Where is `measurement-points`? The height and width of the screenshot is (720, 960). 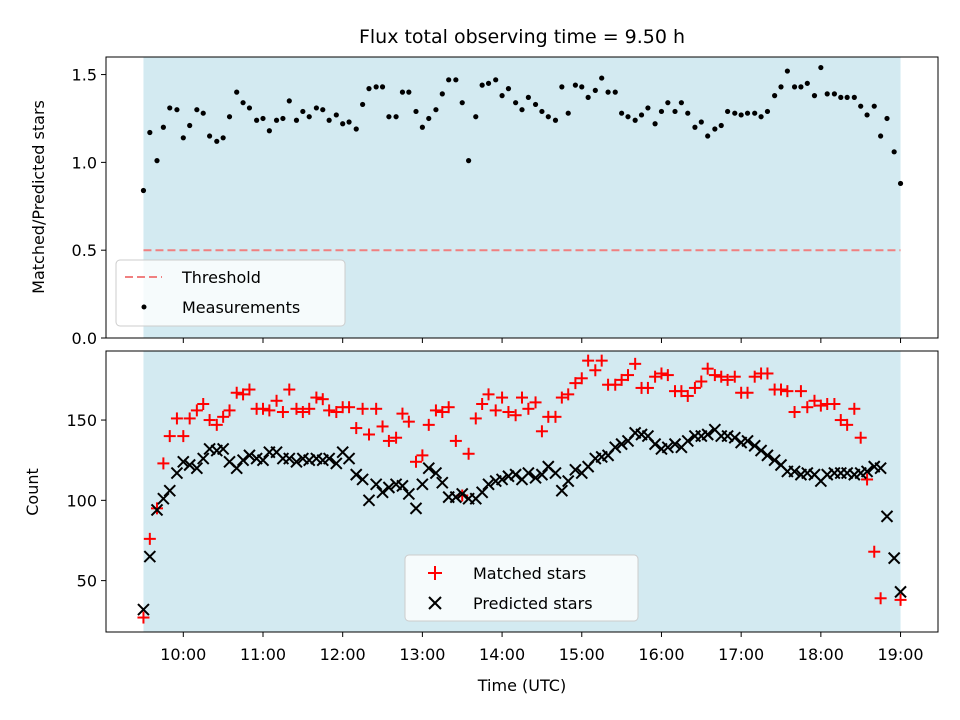 measurement-points is located at coordinates (522, 129).